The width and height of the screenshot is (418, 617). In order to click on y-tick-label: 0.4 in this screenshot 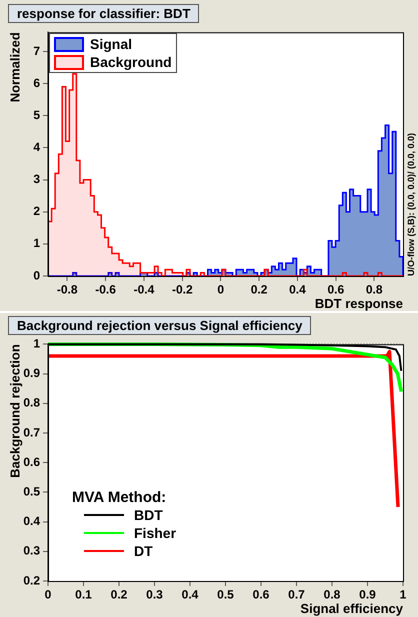, I will do `click(31, 521)`.